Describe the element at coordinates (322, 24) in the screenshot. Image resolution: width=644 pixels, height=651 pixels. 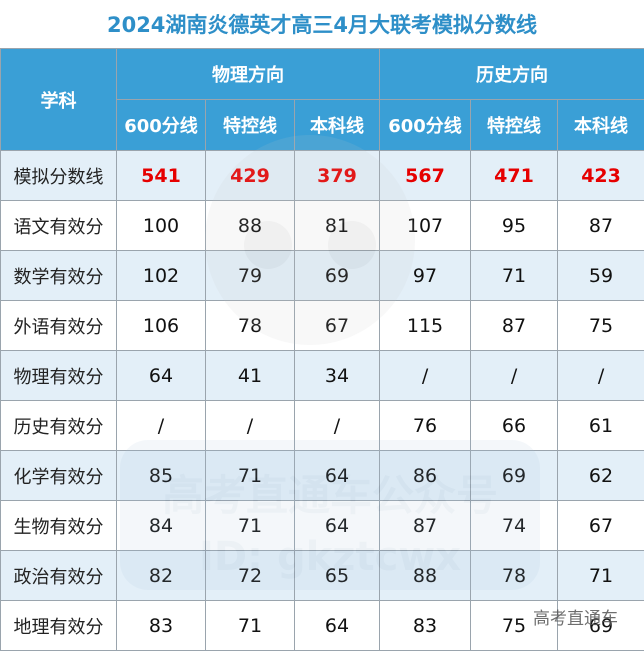
I see `page-title: 2024湖南炎德英才高三4月大联考模拟分数线` at that location.